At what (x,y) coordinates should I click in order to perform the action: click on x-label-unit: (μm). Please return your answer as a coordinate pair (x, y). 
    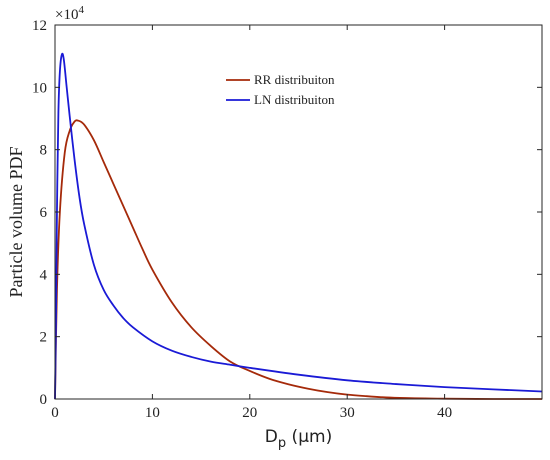
    Looking at the image, I should click on (309, 437).